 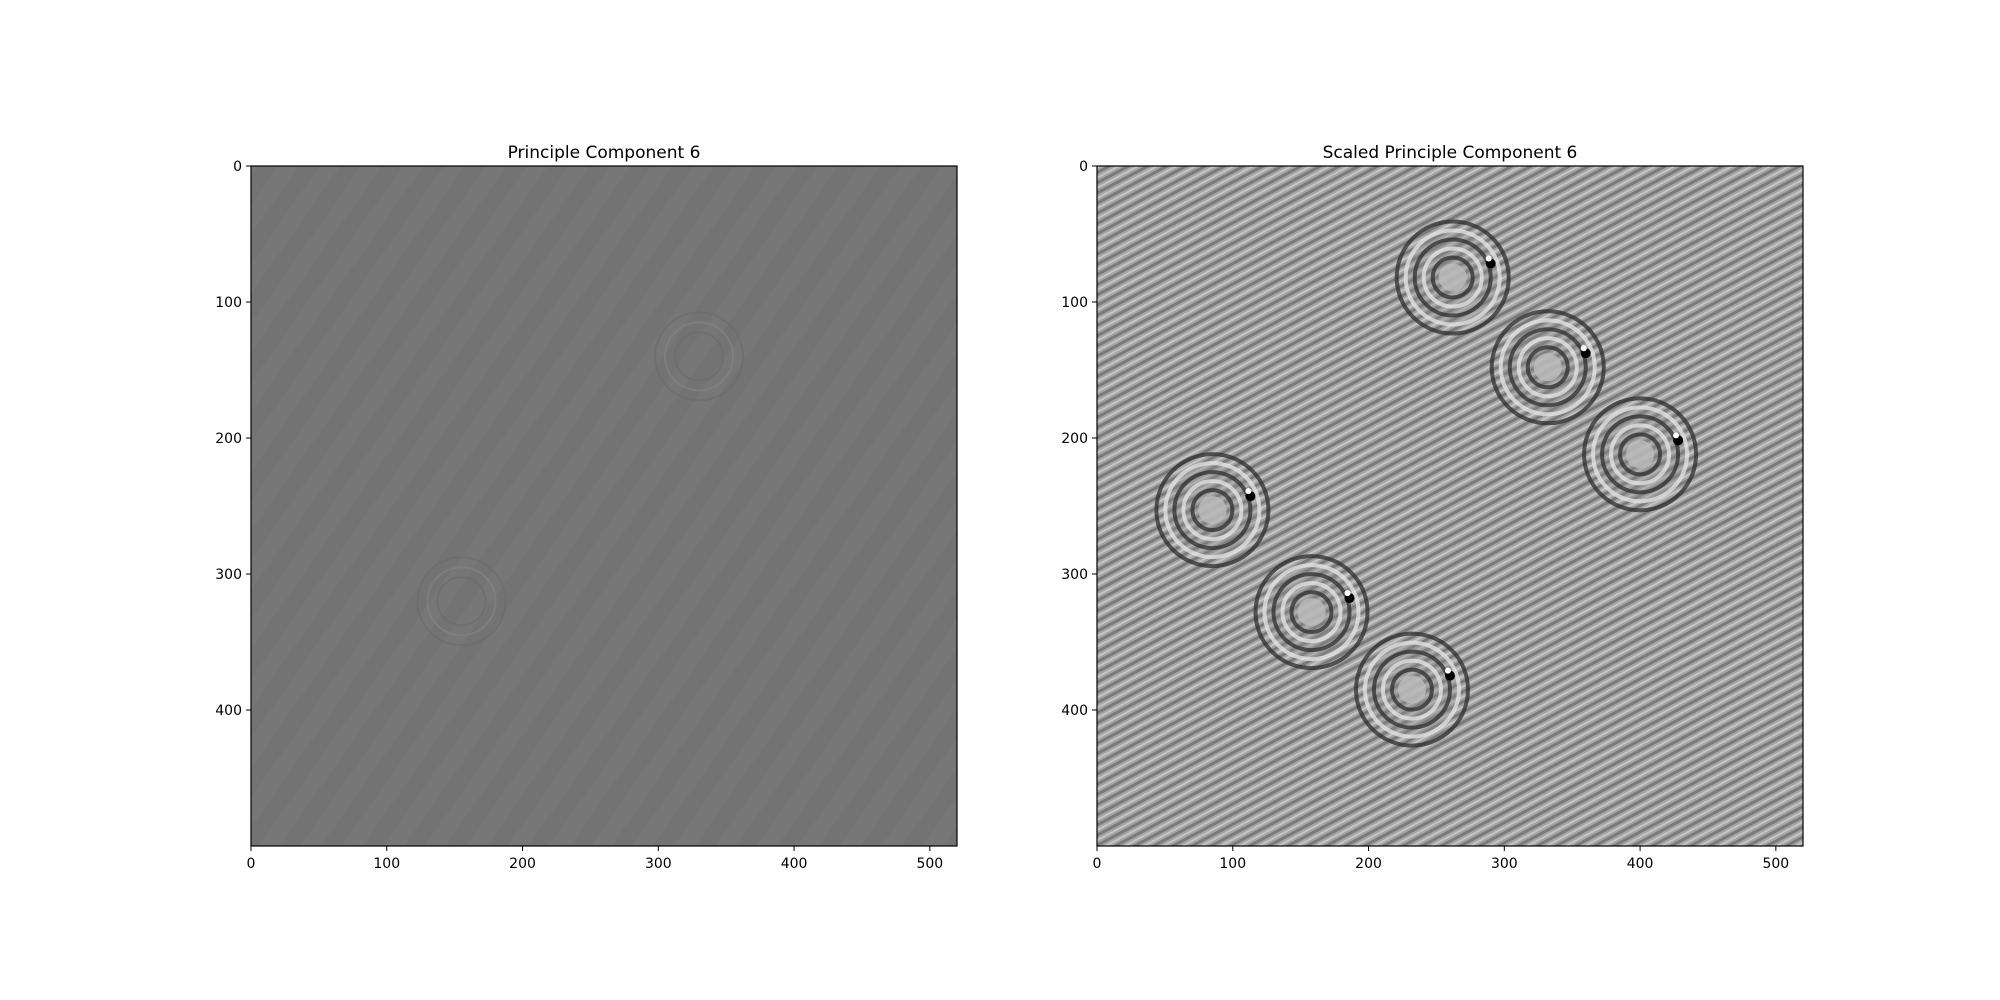 I want to click on panel-title: Scaled Principle Component 6, so click(x=1450, y=153).